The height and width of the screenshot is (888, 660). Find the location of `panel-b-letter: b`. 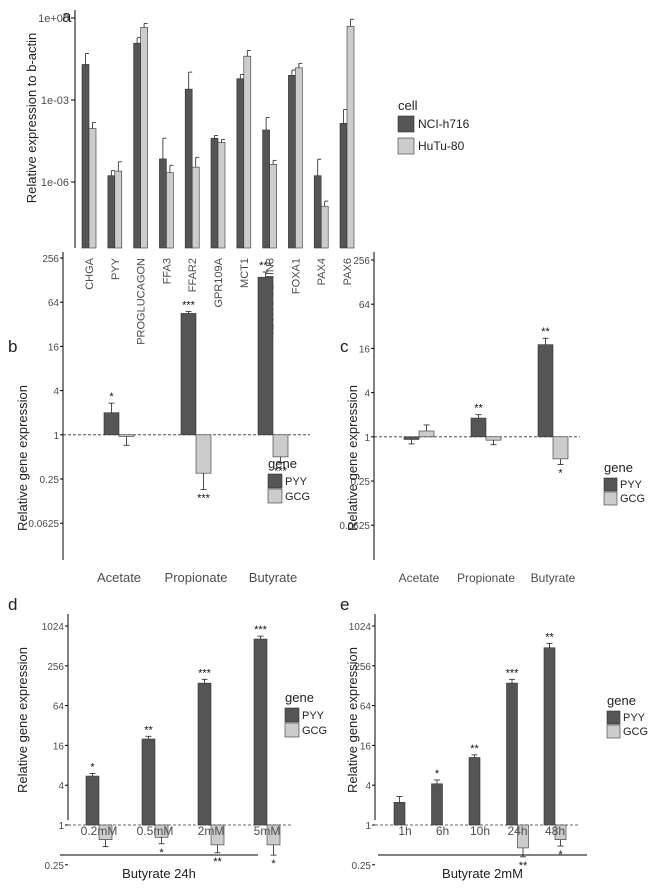

panel-b-letter: b is located at coordinates (12, 346).